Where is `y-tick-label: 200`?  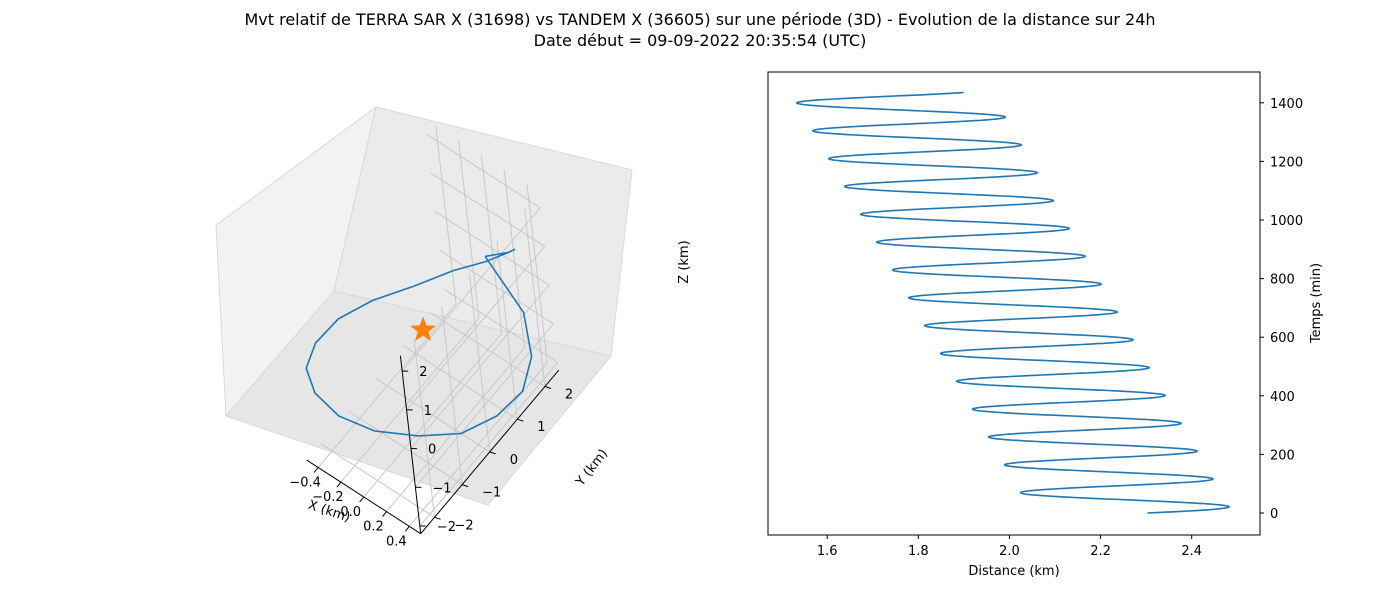
y-tick-label: 200 is located at coordinates (1282, 455).